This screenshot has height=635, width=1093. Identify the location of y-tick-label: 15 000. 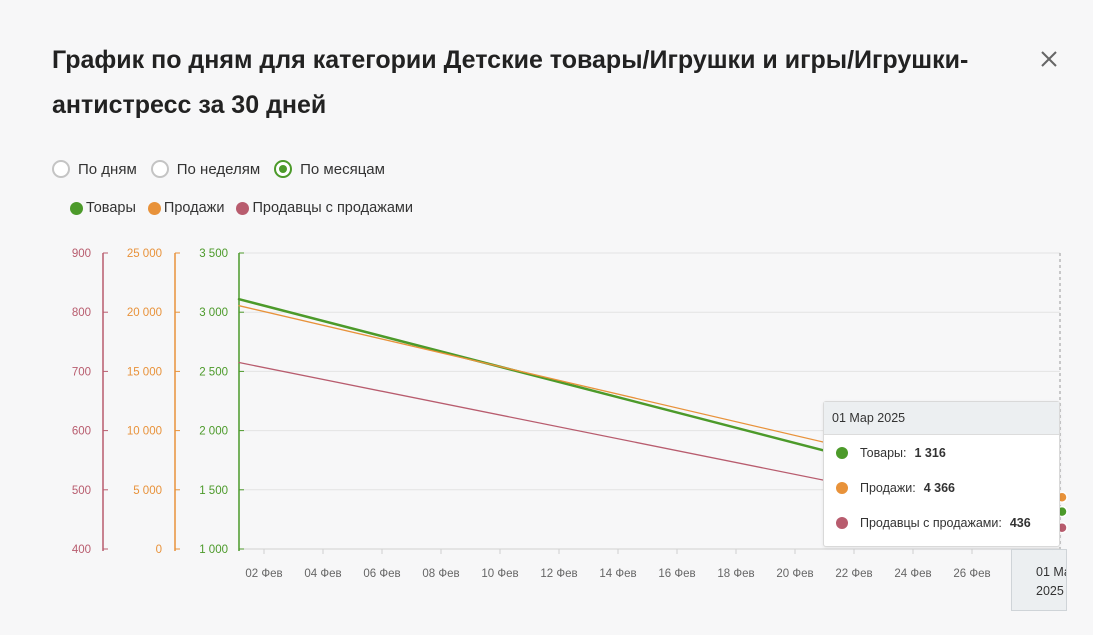
(144, 372).